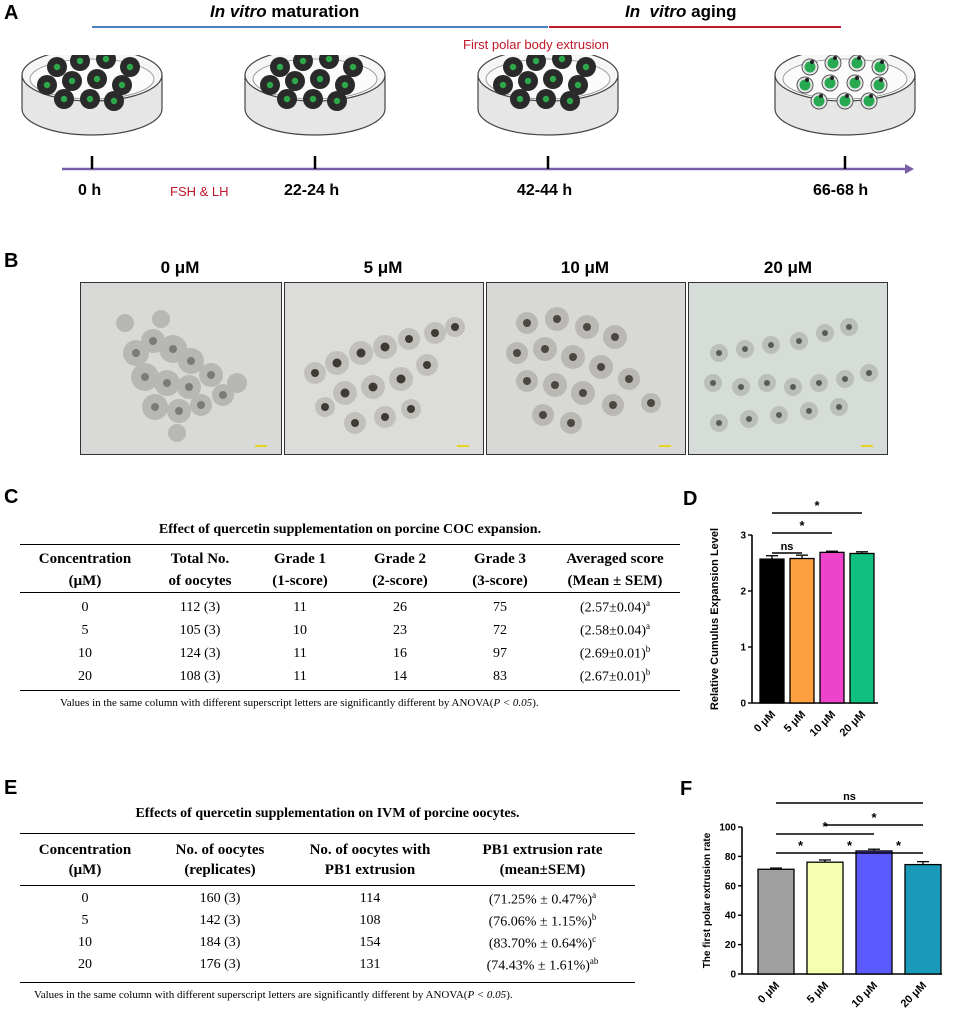  I want to click on table-row: 20 108 (3) 11 14 83 (2.67±0.01)b, so click(350, 676).